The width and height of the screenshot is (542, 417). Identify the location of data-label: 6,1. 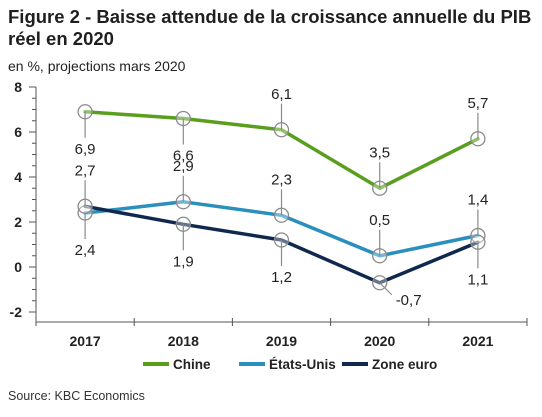
(281, 94).